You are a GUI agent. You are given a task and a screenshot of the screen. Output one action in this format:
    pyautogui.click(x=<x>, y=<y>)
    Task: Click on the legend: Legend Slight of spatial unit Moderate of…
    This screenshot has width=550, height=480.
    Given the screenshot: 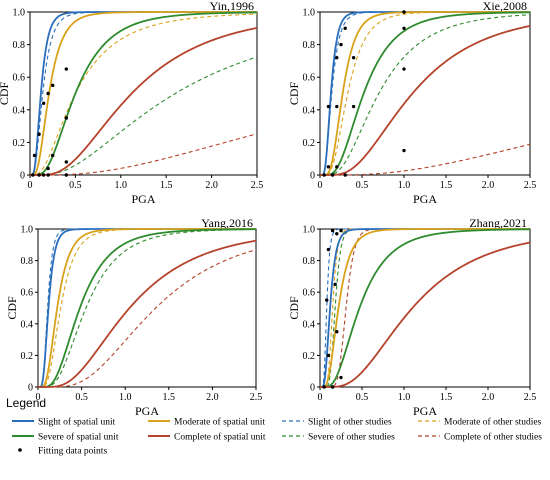 What is the action you would take?
    pyautogui.click(x=274, y=426)
    